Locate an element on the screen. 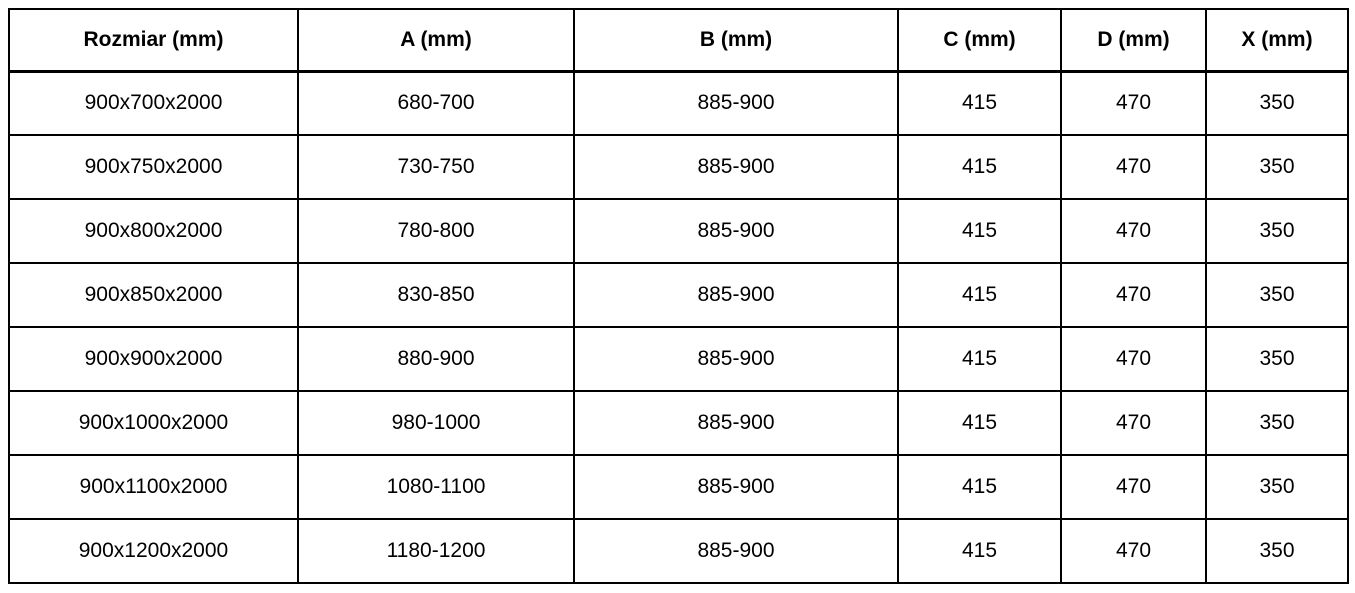 The width and height of the screenshot is (1355, 593). table-cell: 730-750 is located at coordinates (436, 167).